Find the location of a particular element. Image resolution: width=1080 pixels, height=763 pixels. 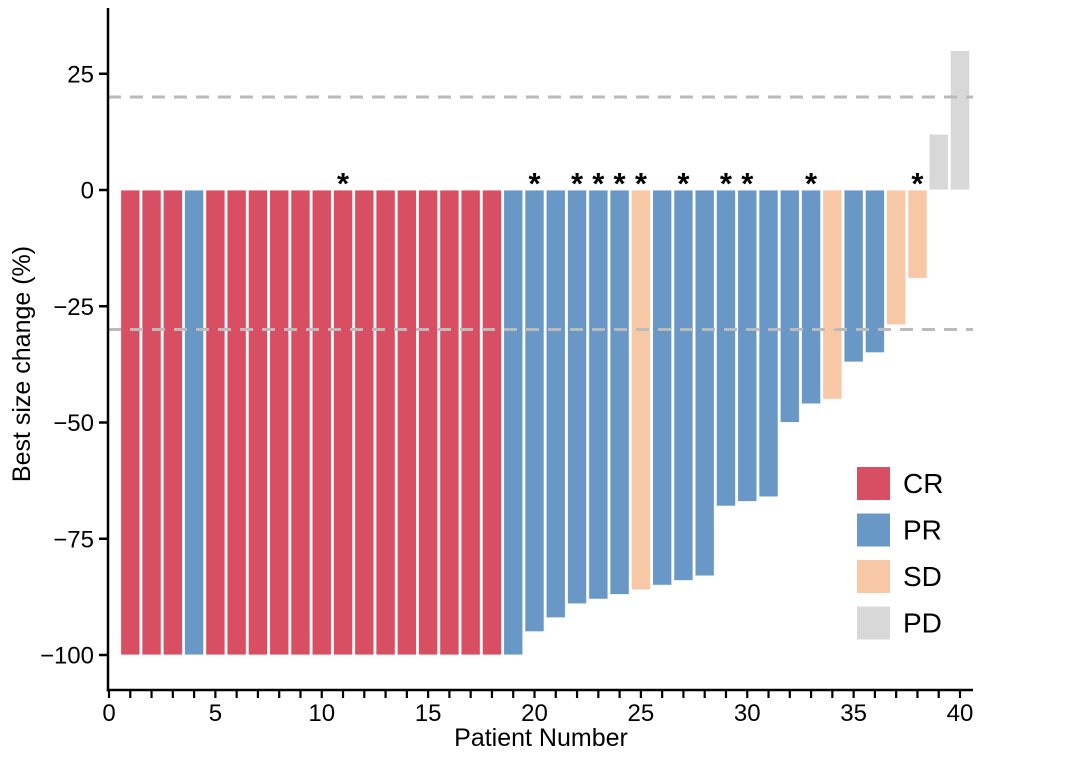

significance-asterisk-patient-11: * is located at coordinates (343, 183).